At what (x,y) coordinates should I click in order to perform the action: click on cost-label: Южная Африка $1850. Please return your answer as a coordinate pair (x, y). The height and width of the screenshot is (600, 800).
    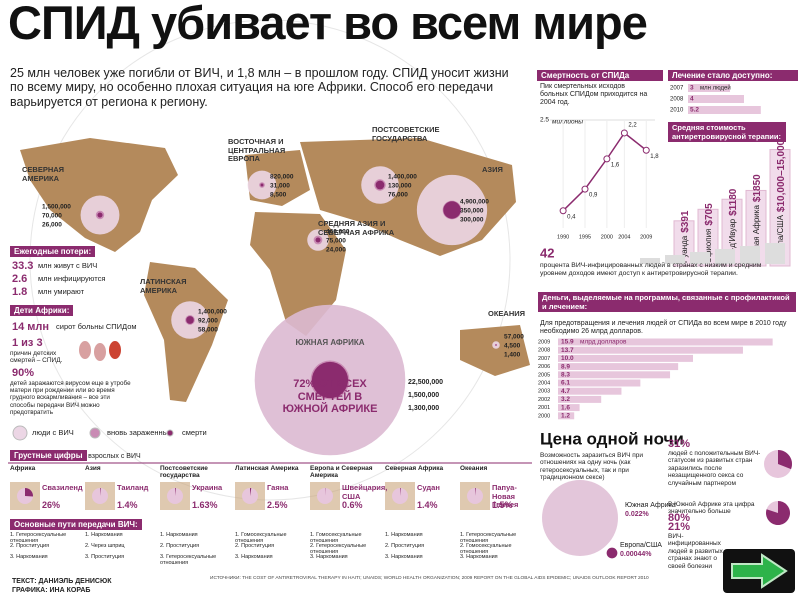
    Looking at the image, I should click on (757, 218).